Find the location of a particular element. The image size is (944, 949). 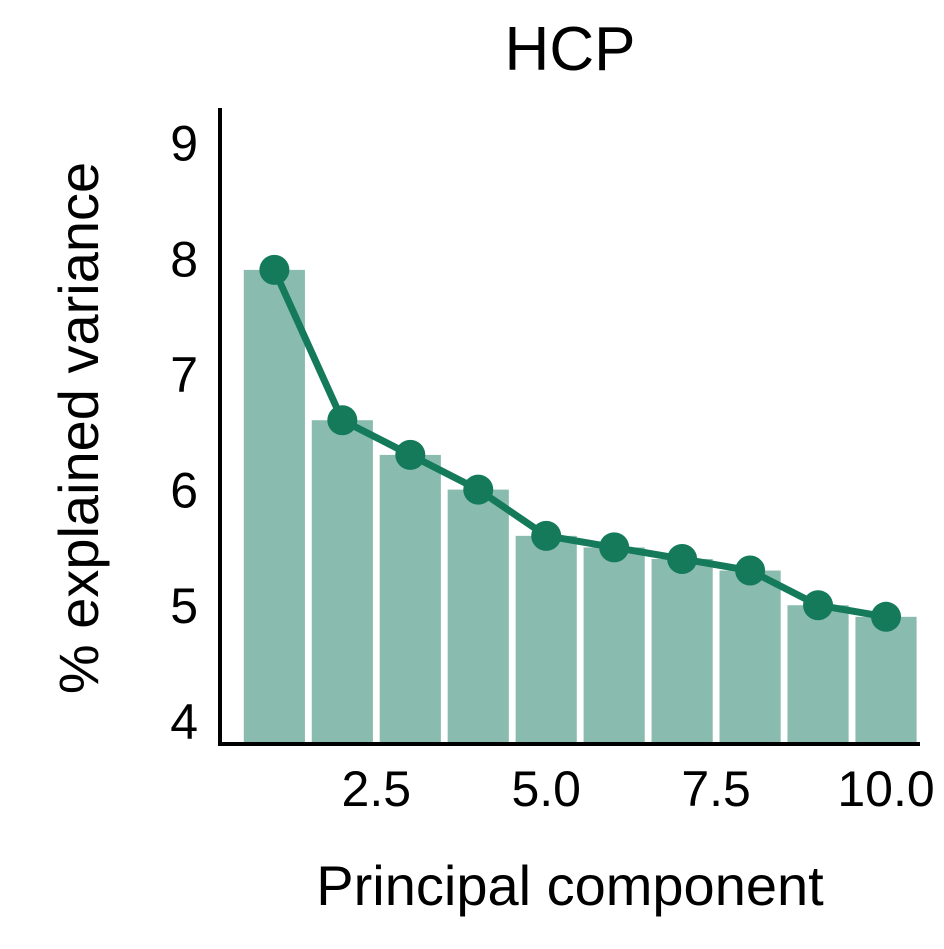

x-tick-label-10.0: 10.0 is located at coordinates (885, 789).